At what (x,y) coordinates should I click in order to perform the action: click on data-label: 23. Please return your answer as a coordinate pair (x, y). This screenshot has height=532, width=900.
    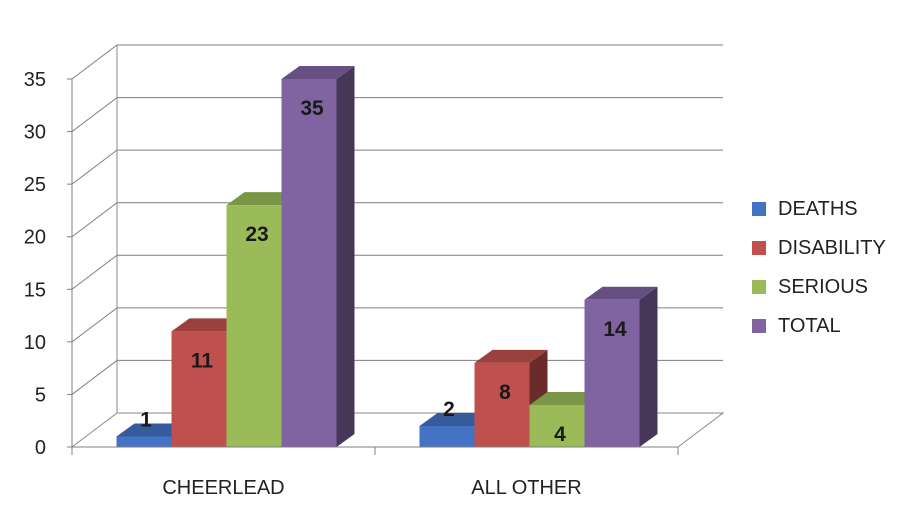
    Looking at the image, I should click on (256, 234).